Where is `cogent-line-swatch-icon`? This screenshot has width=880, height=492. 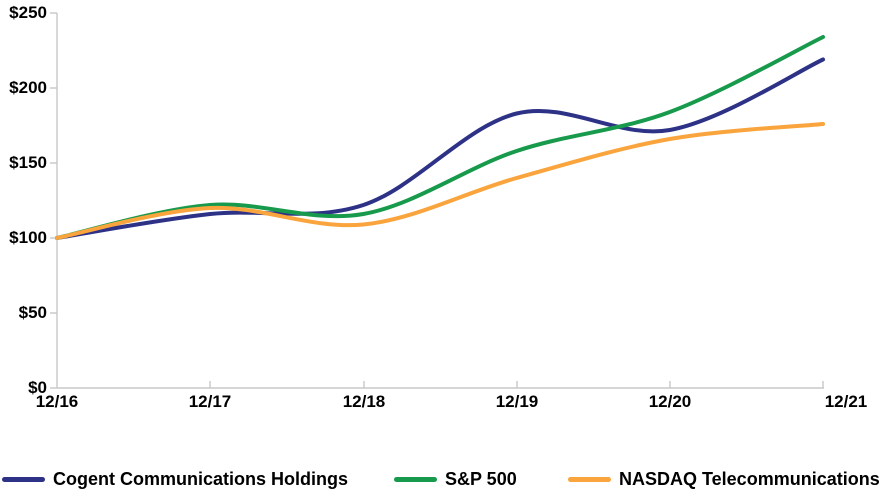
cogent-line-swatch-icon is located at coordinates (23, 479).